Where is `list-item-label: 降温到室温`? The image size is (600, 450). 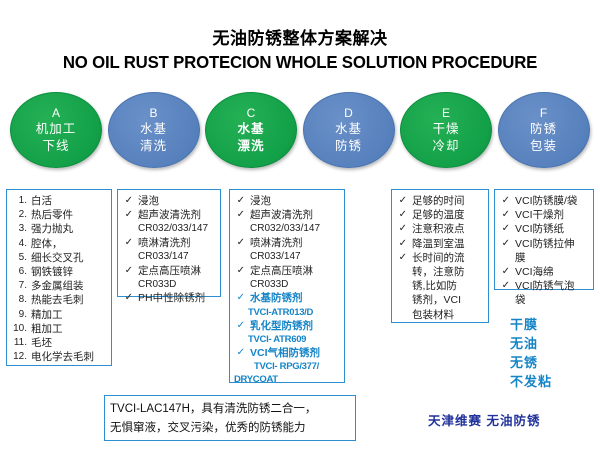 list-item-label: 降温到室温 is located at coordinates (438, 243).